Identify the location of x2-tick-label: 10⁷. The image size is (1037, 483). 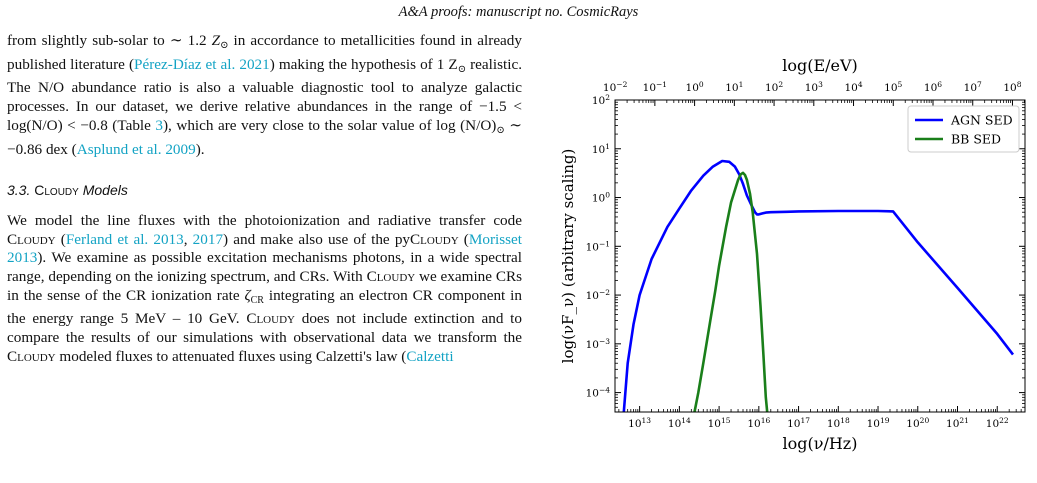
(973, 87).